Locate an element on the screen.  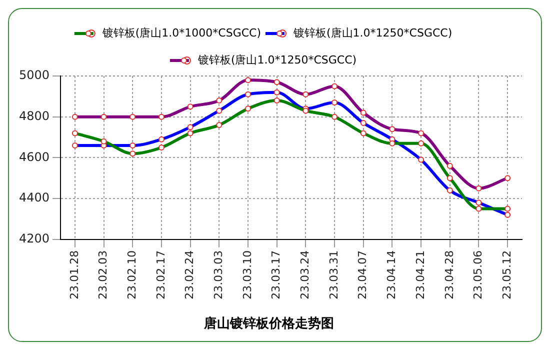
x-tick-label: 23.02.24 is located at coordinates (189, 275).